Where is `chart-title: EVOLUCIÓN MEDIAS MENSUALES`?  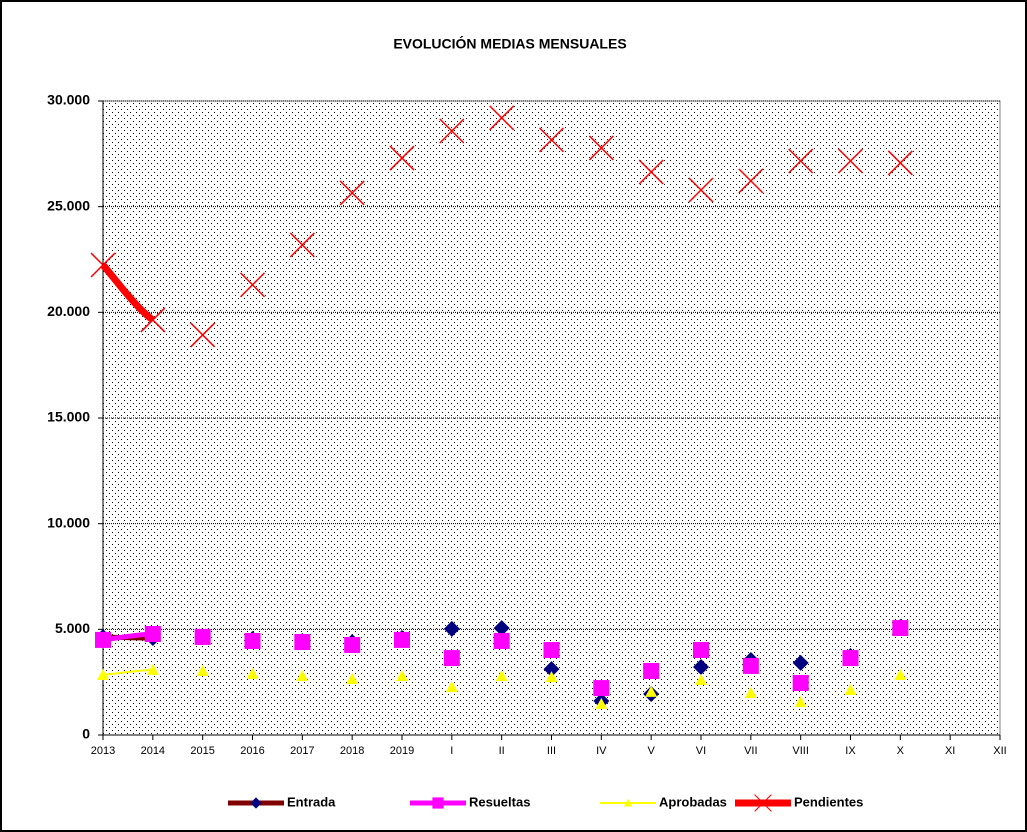
chart-title: EVOLUCIÓN MEDIAS MENSUALES is located at coordinates (509, 43).